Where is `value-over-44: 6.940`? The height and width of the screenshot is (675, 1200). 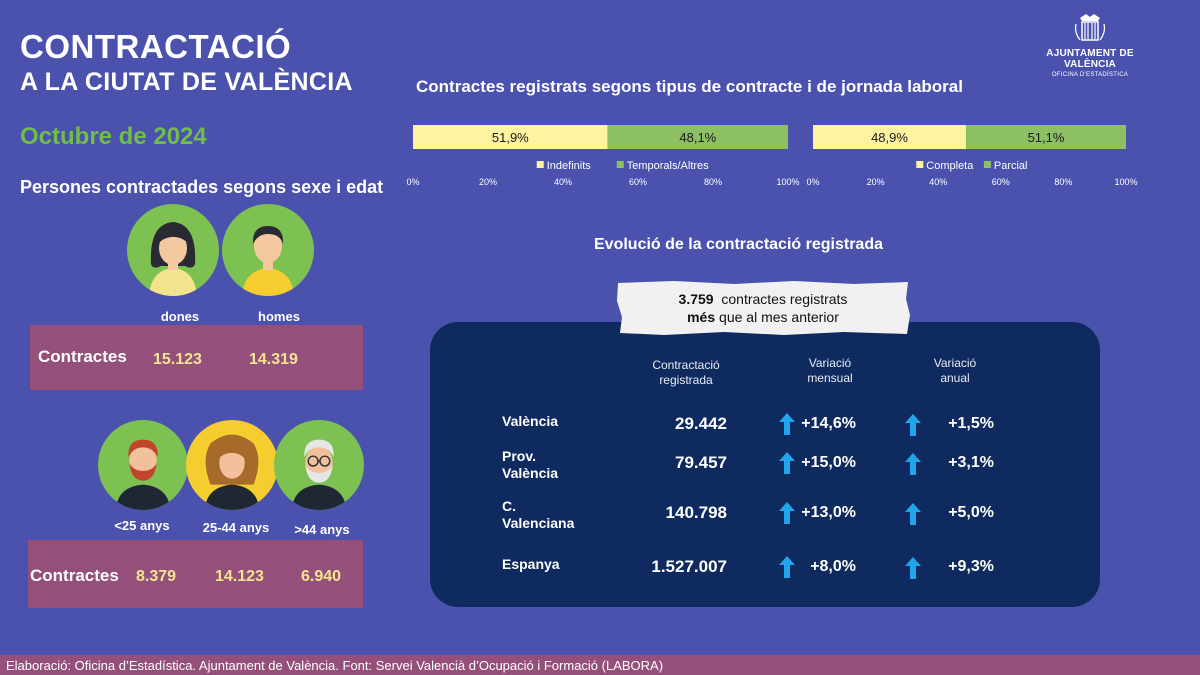
value-over-44: 6.940 is located at coordinates (321, 576).